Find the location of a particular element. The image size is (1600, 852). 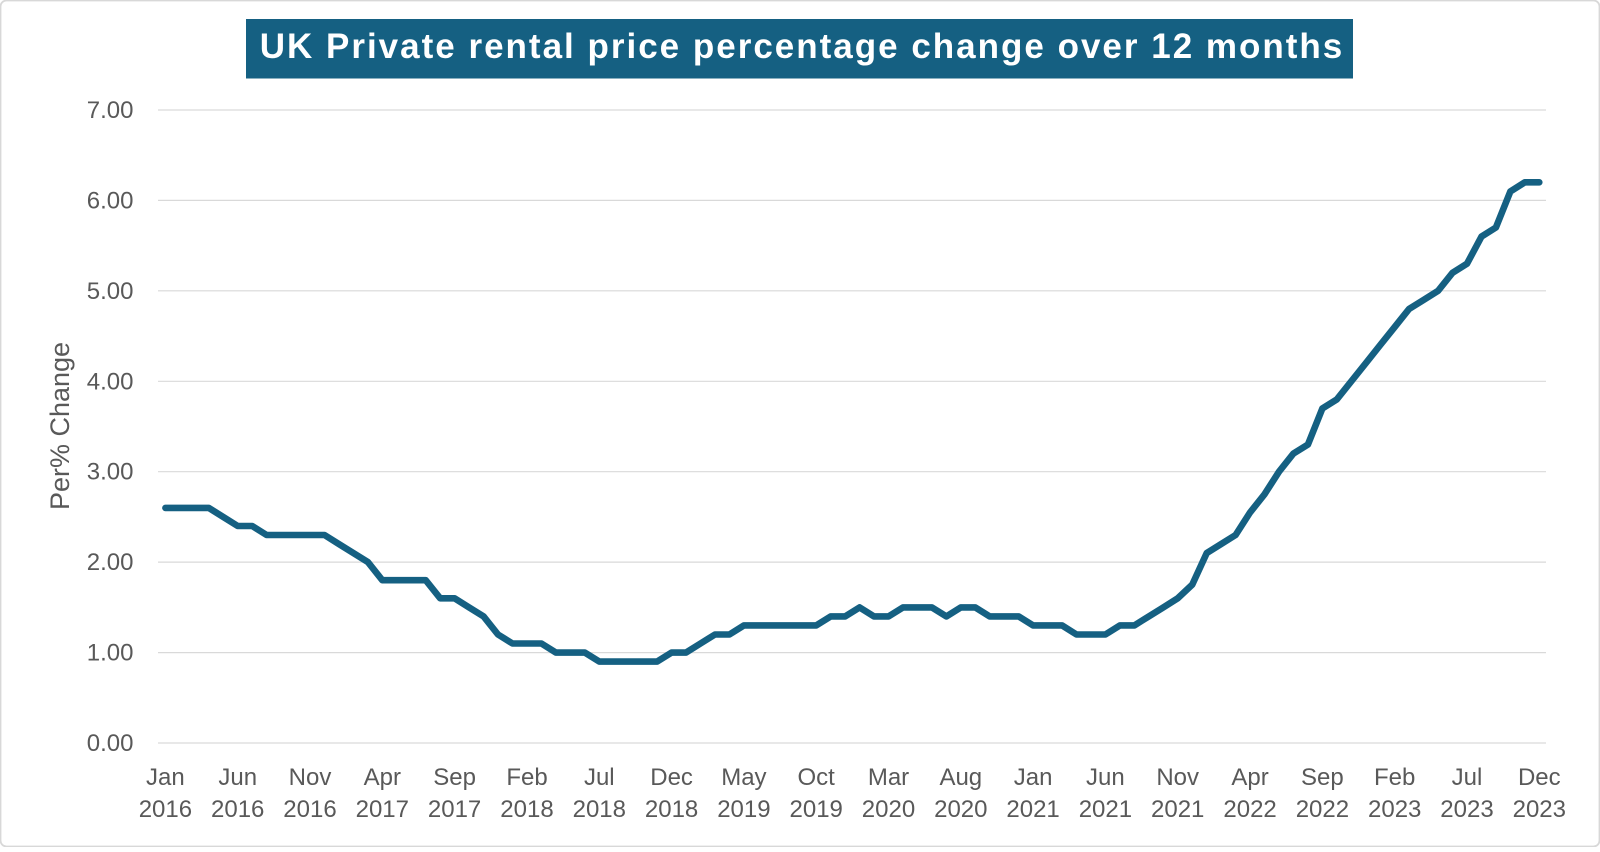

svg-text: 7.00 is located at coordinates (110, 110).